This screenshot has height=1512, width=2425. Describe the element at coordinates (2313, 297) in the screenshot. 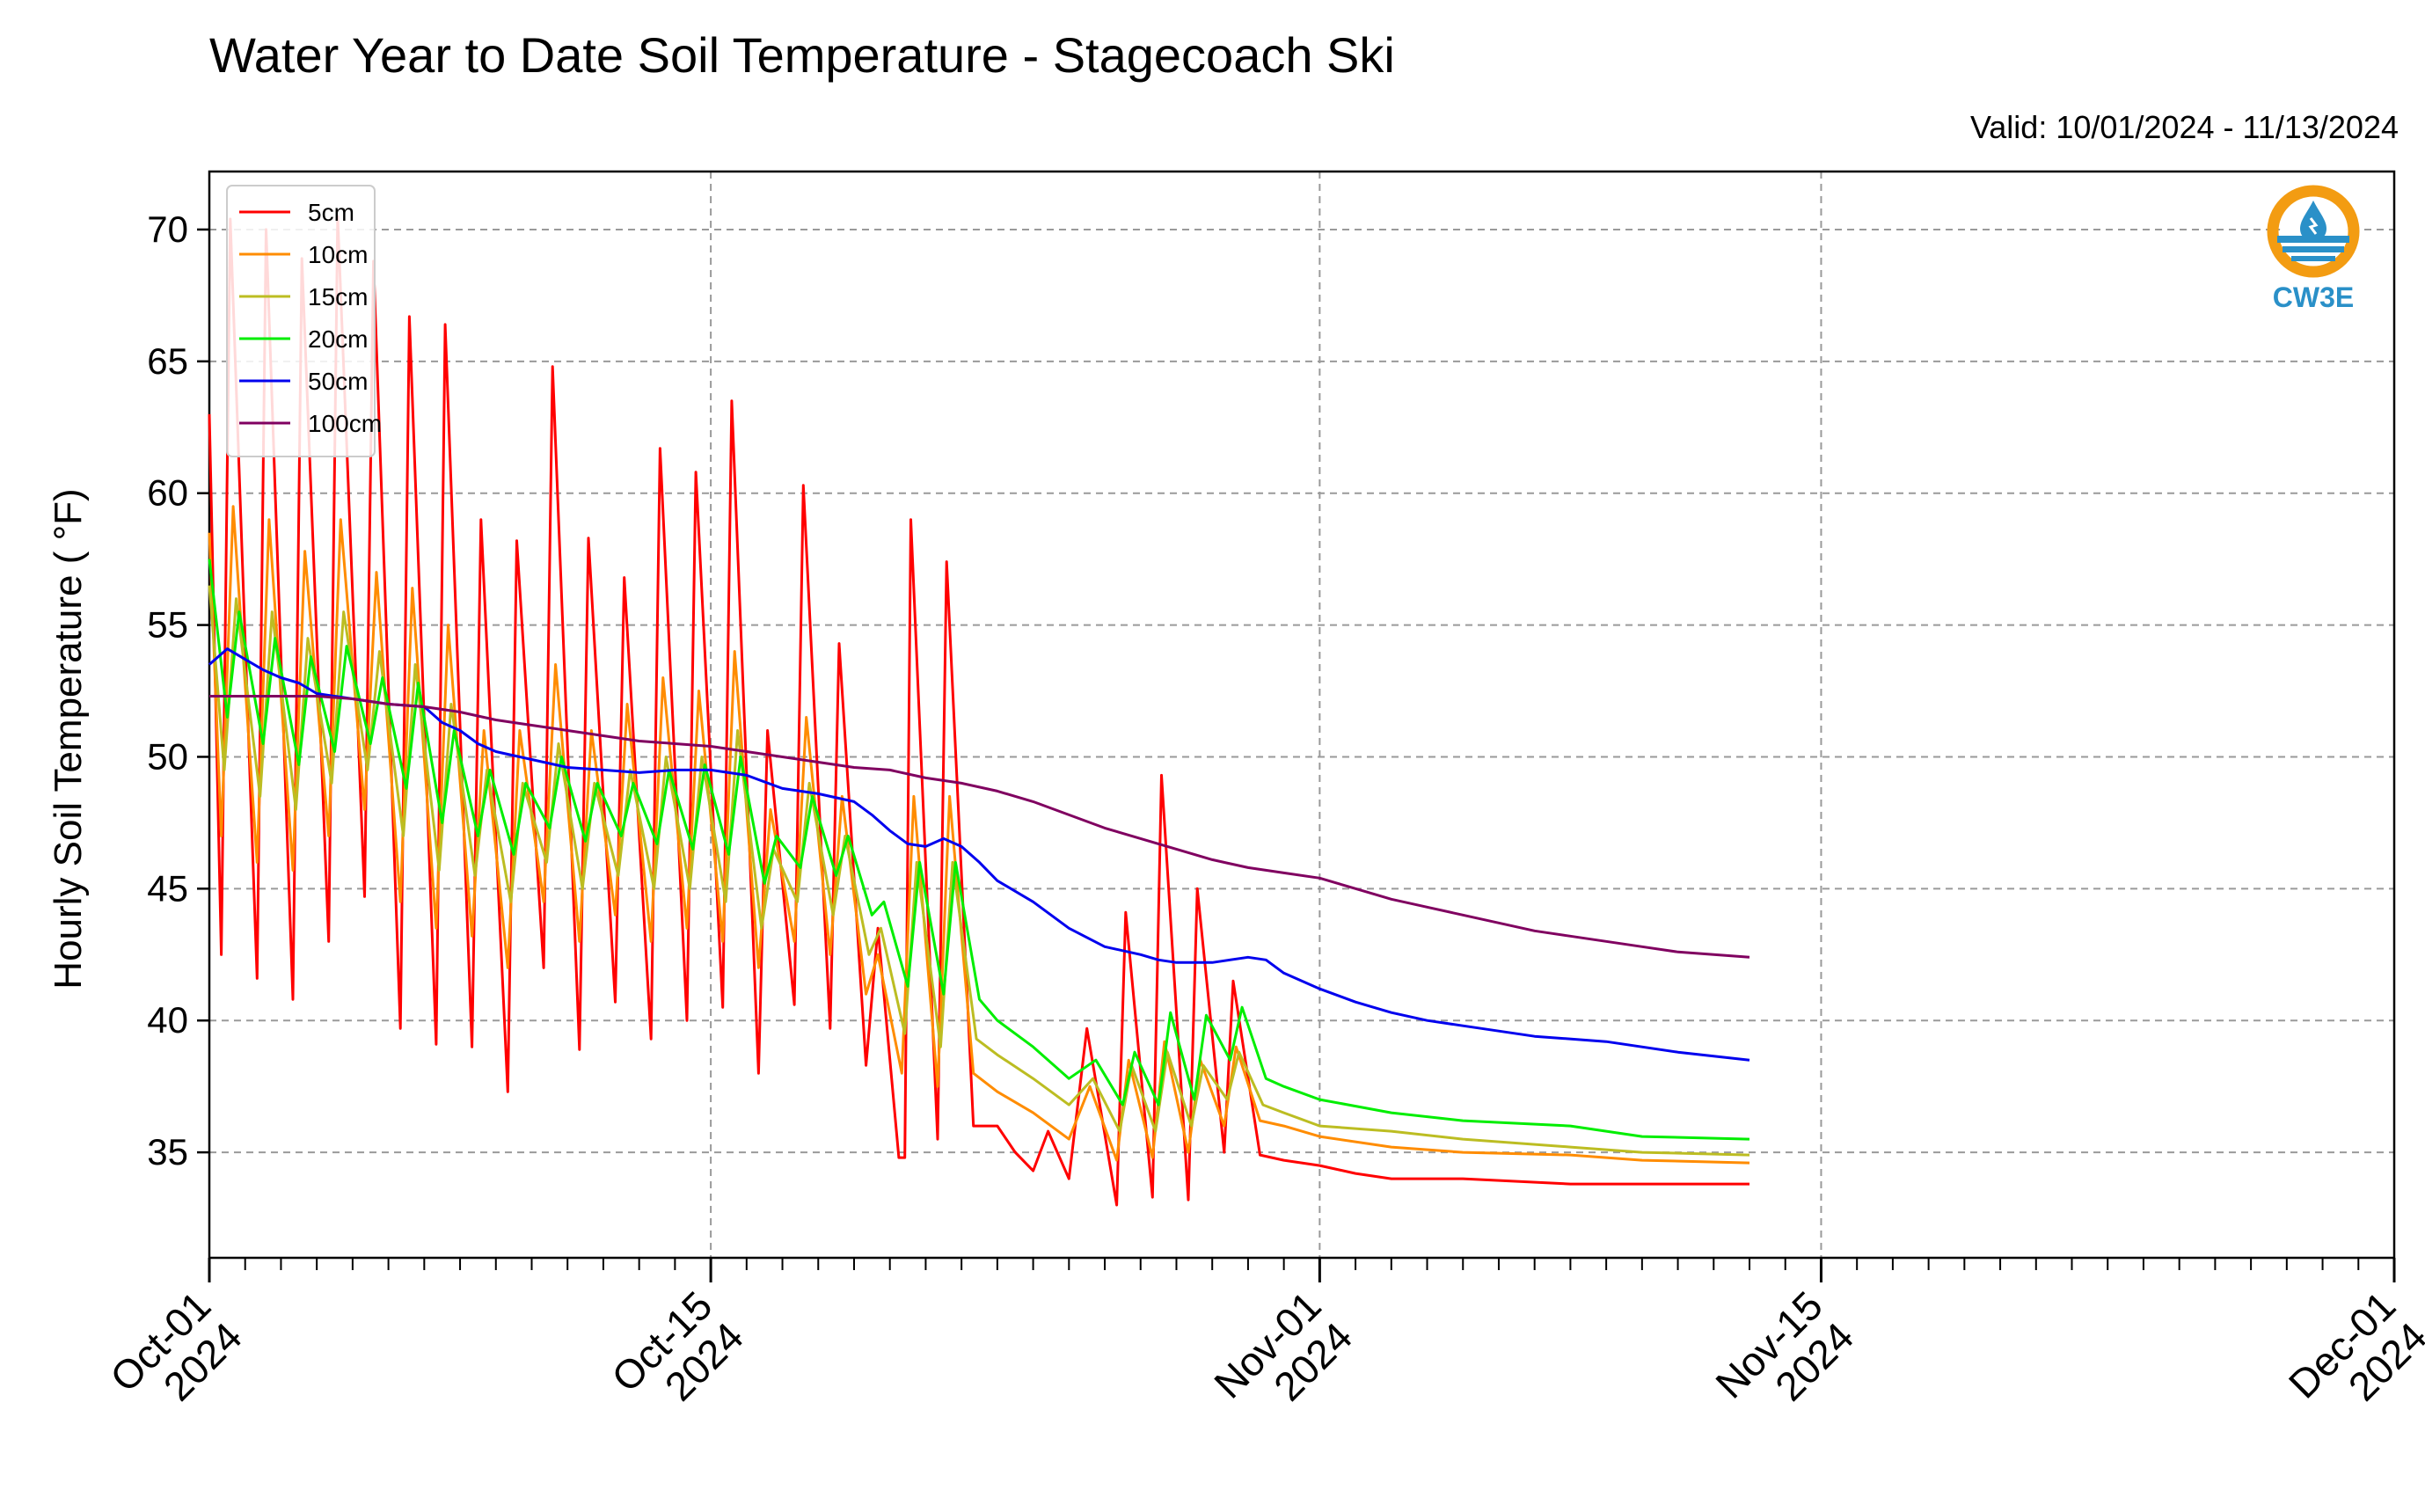

I see `cw3e-logo-text: CW3E` at that location.